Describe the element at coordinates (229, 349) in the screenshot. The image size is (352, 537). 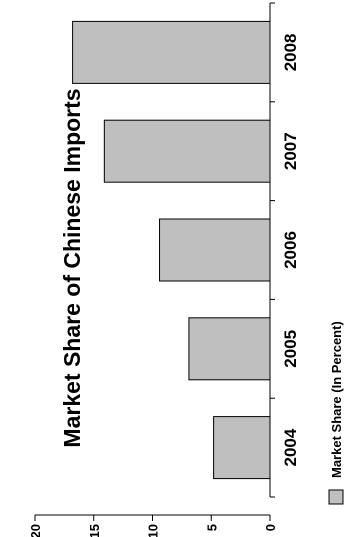
I see `bar-2005` at that location.